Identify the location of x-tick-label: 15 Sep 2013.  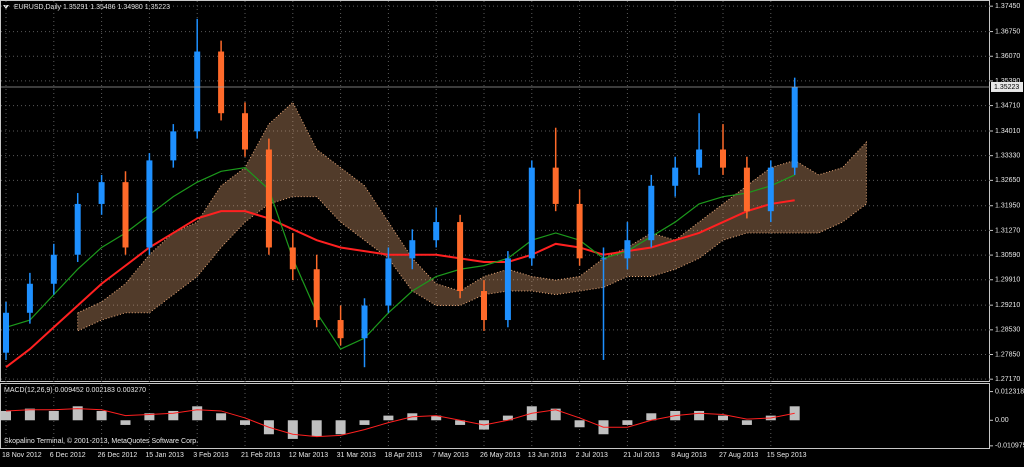
(787, 455).